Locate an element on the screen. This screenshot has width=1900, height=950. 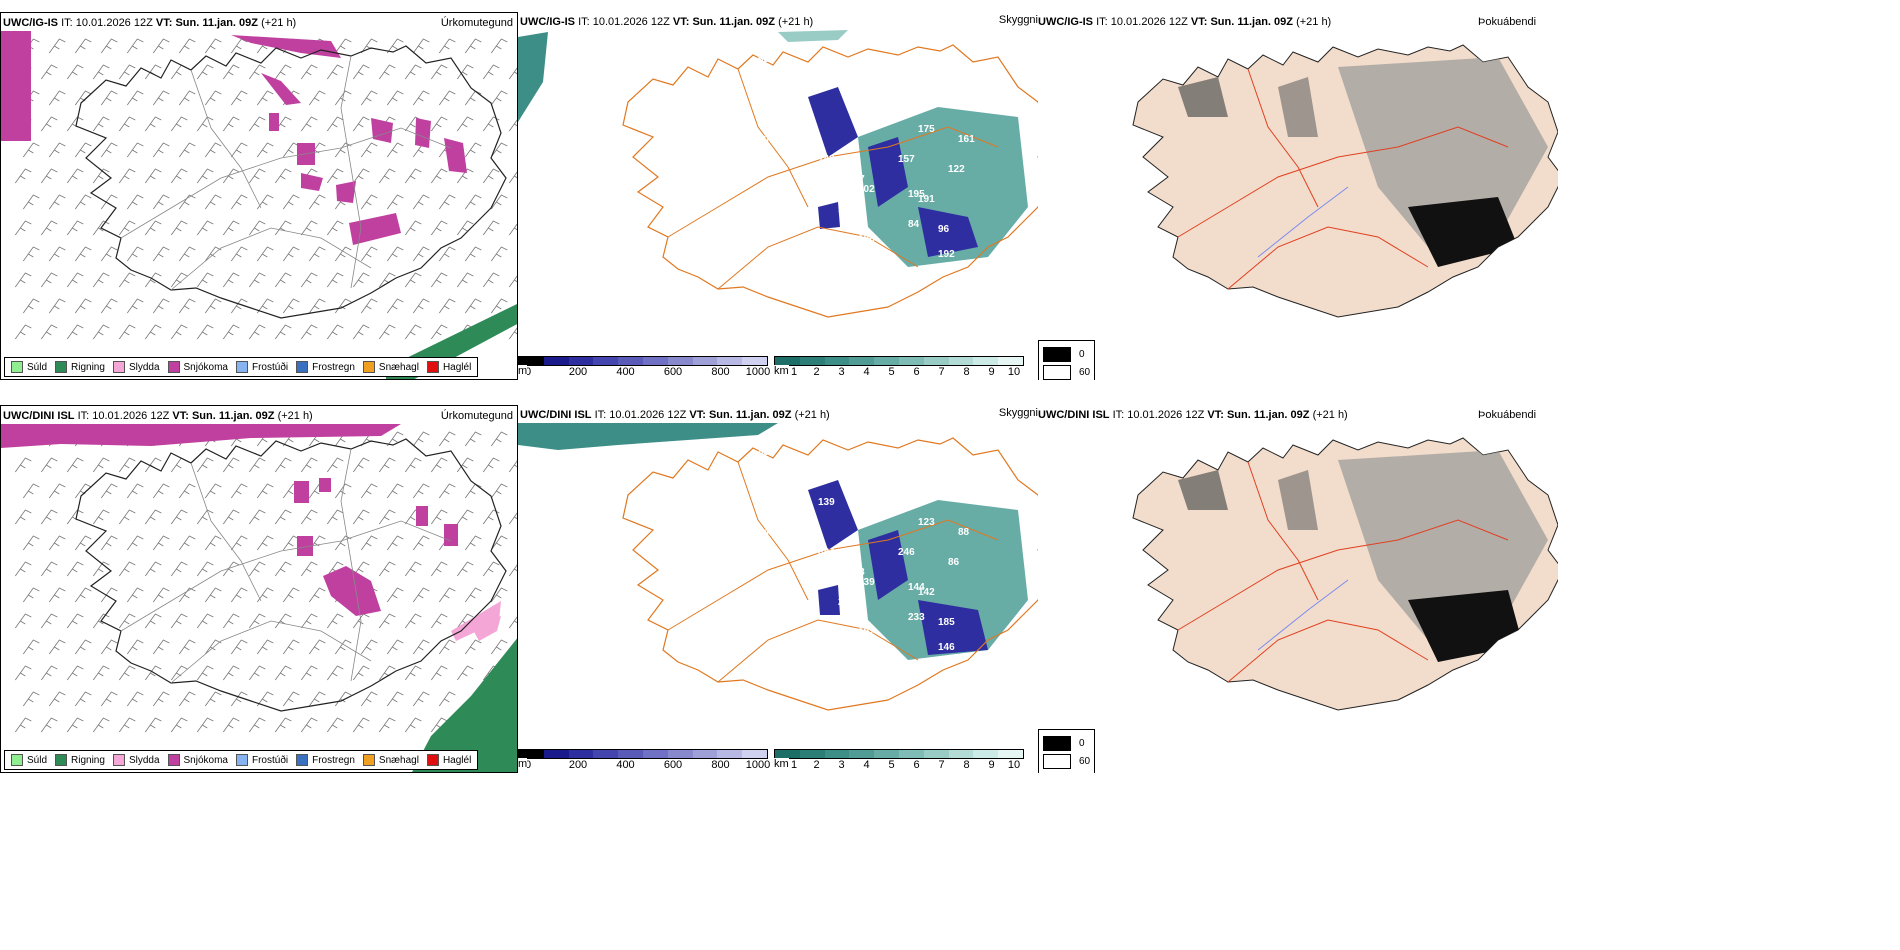
tick-label: 7 is located at coordinates (941, 765).